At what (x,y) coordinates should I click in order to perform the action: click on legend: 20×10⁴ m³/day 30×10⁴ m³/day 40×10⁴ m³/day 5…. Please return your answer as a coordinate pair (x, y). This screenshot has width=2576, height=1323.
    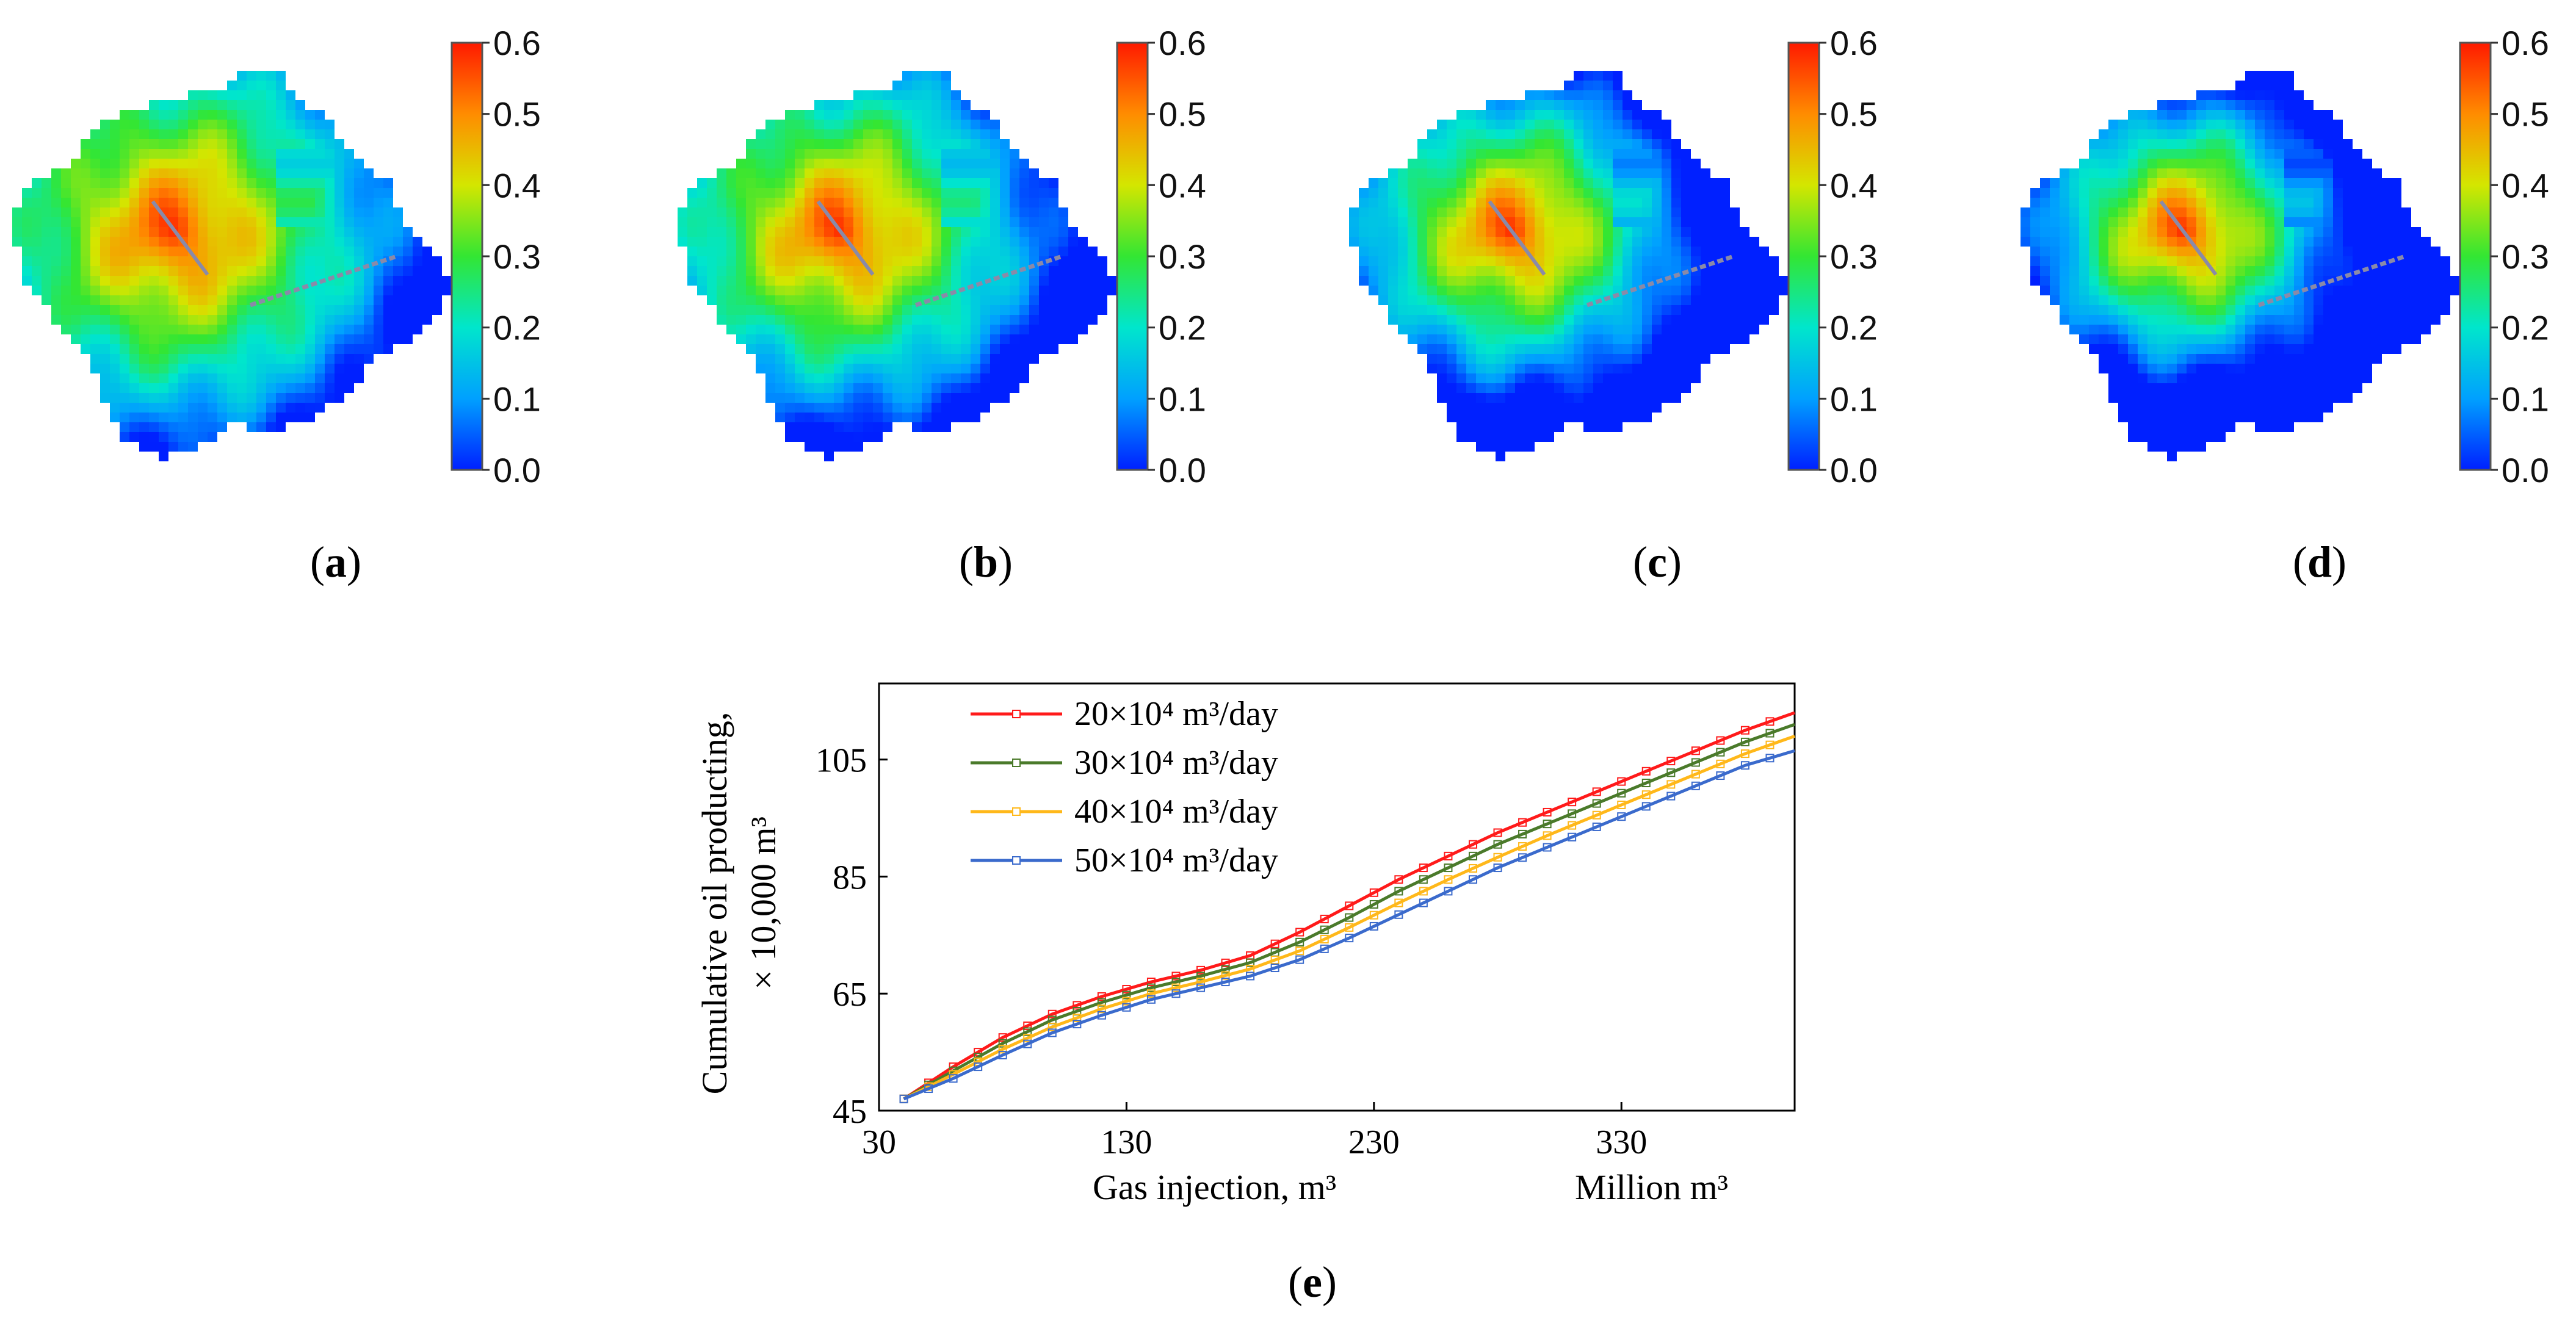
    Looking at the image, I should click on (1124, 787).